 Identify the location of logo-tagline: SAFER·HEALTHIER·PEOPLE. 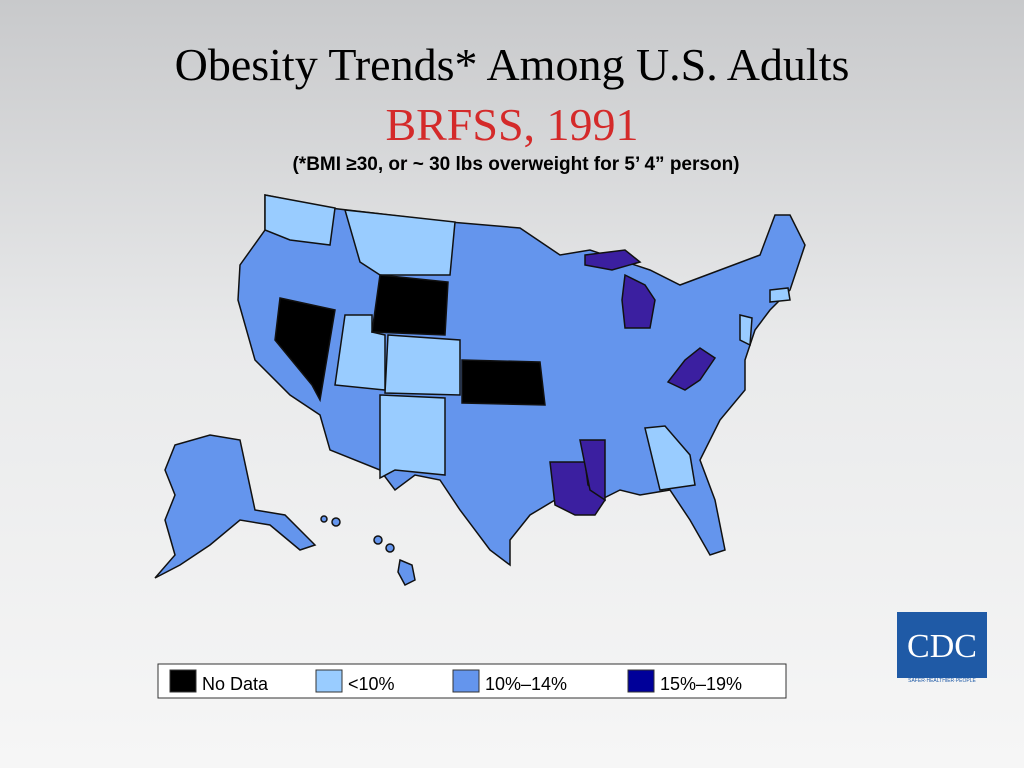
(942, 681).